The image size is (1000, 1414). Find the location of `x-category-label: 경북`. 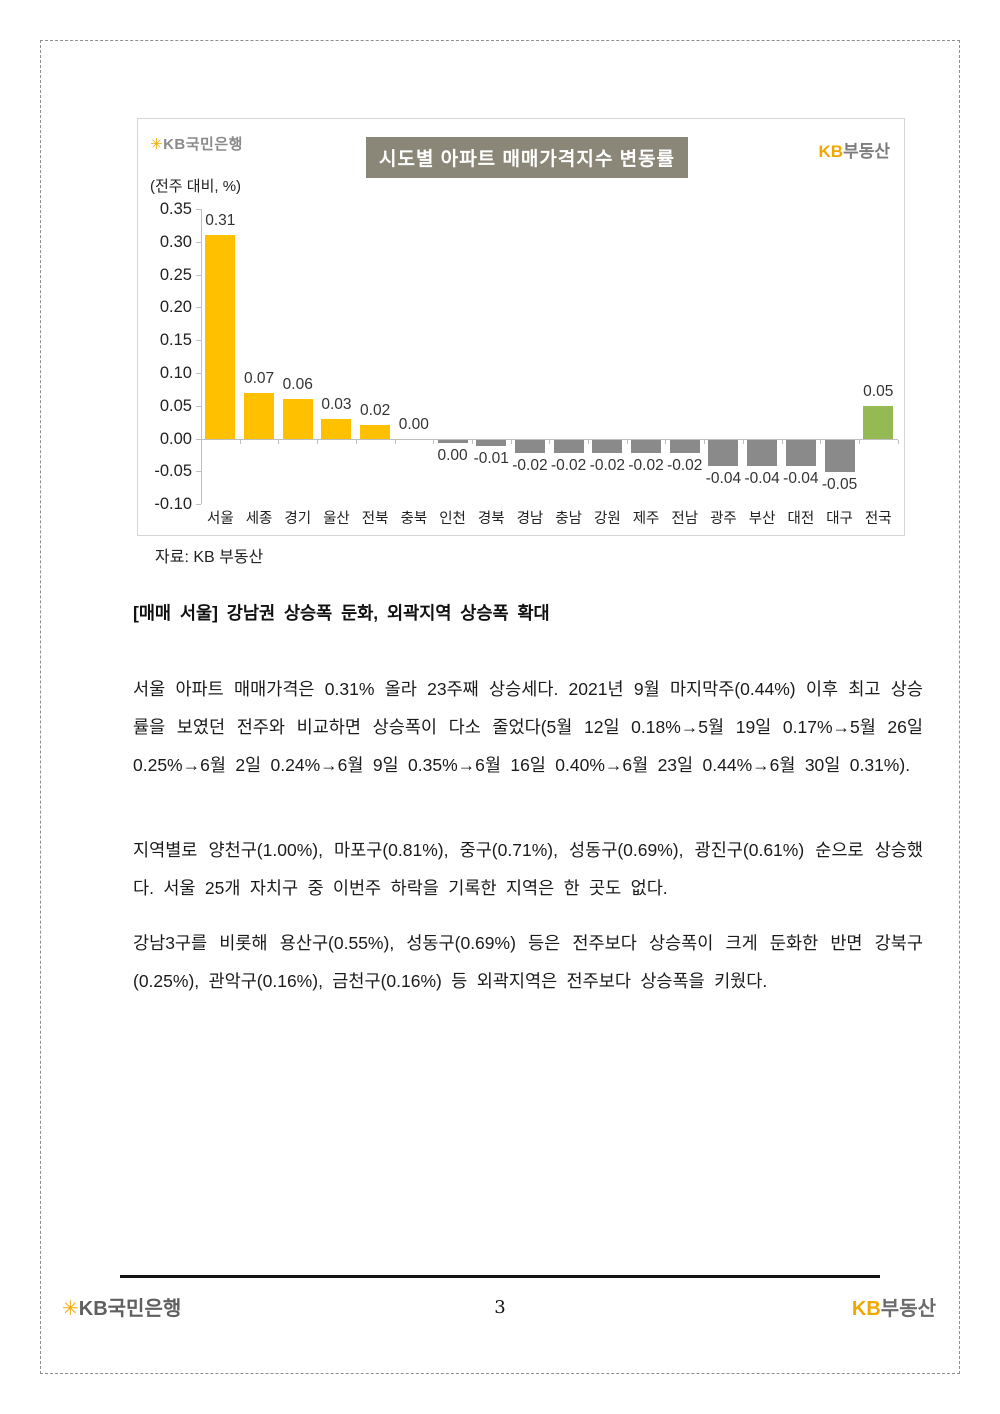

x-category-label: 경북 is located at coordinates (491, 519).